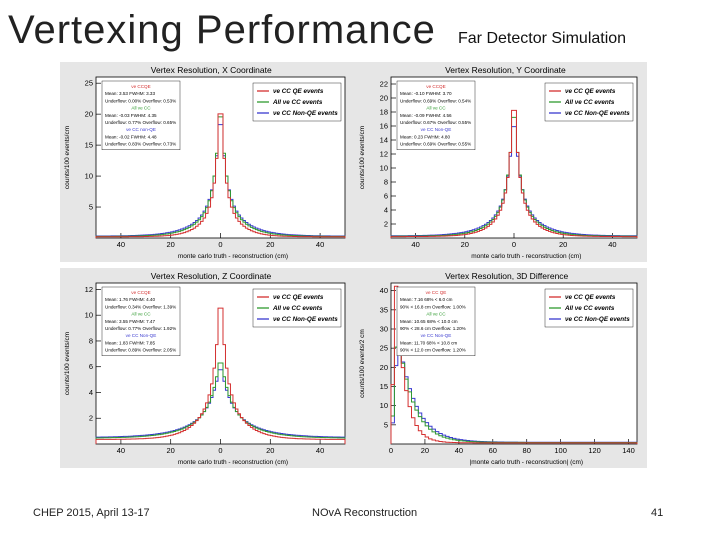 The image size is (720, 540). I want to click on x-tick-label: 60, so click(493, 450).